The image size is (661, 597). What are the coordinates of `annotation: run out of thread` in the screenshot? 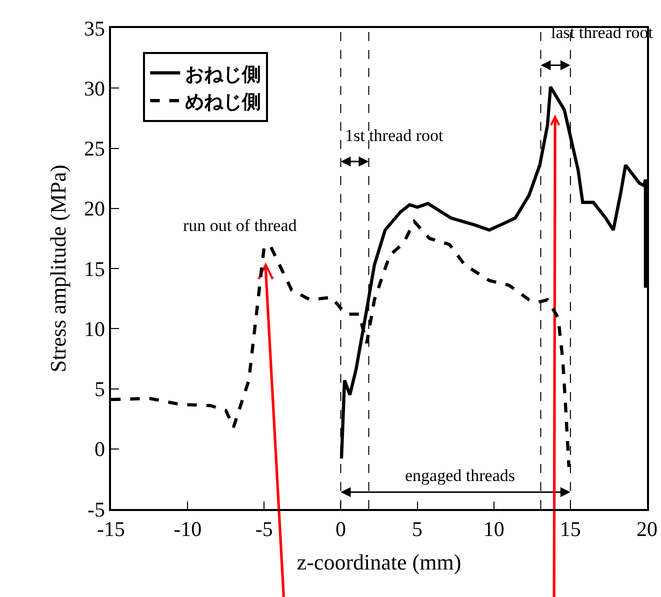 It's located at (240, 225).